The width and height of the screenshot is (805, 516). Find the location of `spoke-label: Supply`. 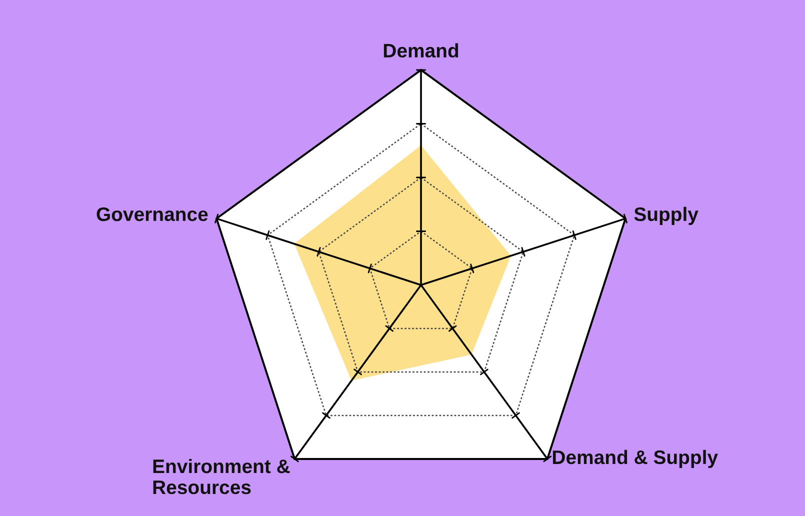

spoke-label: Supply is located at coordinates (666, 215).